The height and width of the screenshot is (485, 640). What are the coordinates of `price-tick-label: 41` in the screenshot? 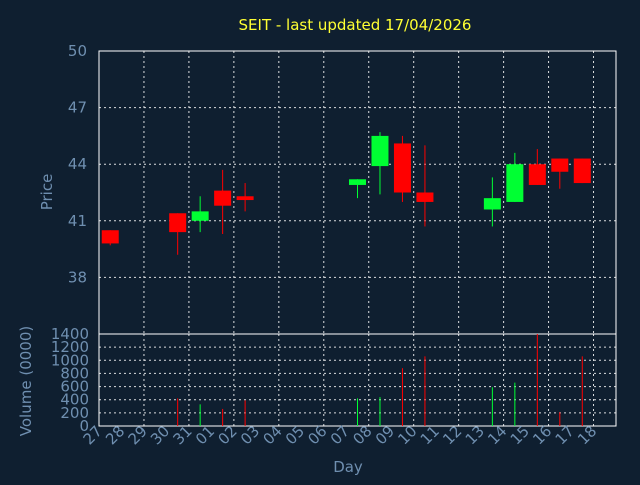 It's located at (77, 221).